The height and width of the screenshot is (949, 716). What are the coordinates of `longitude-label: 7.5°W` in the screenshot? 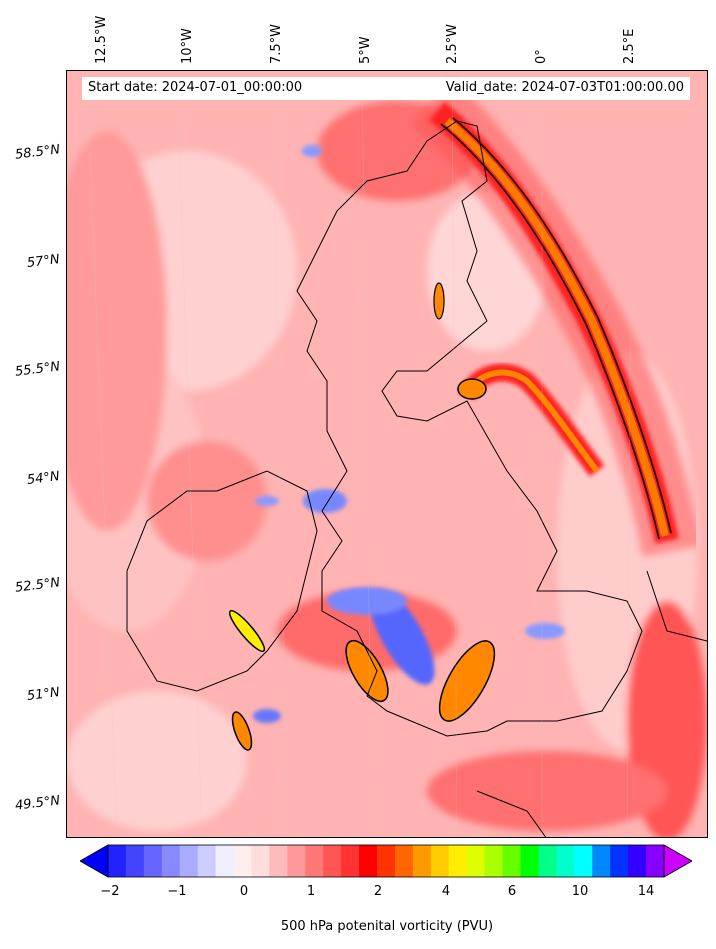 It's located at (276, 43).